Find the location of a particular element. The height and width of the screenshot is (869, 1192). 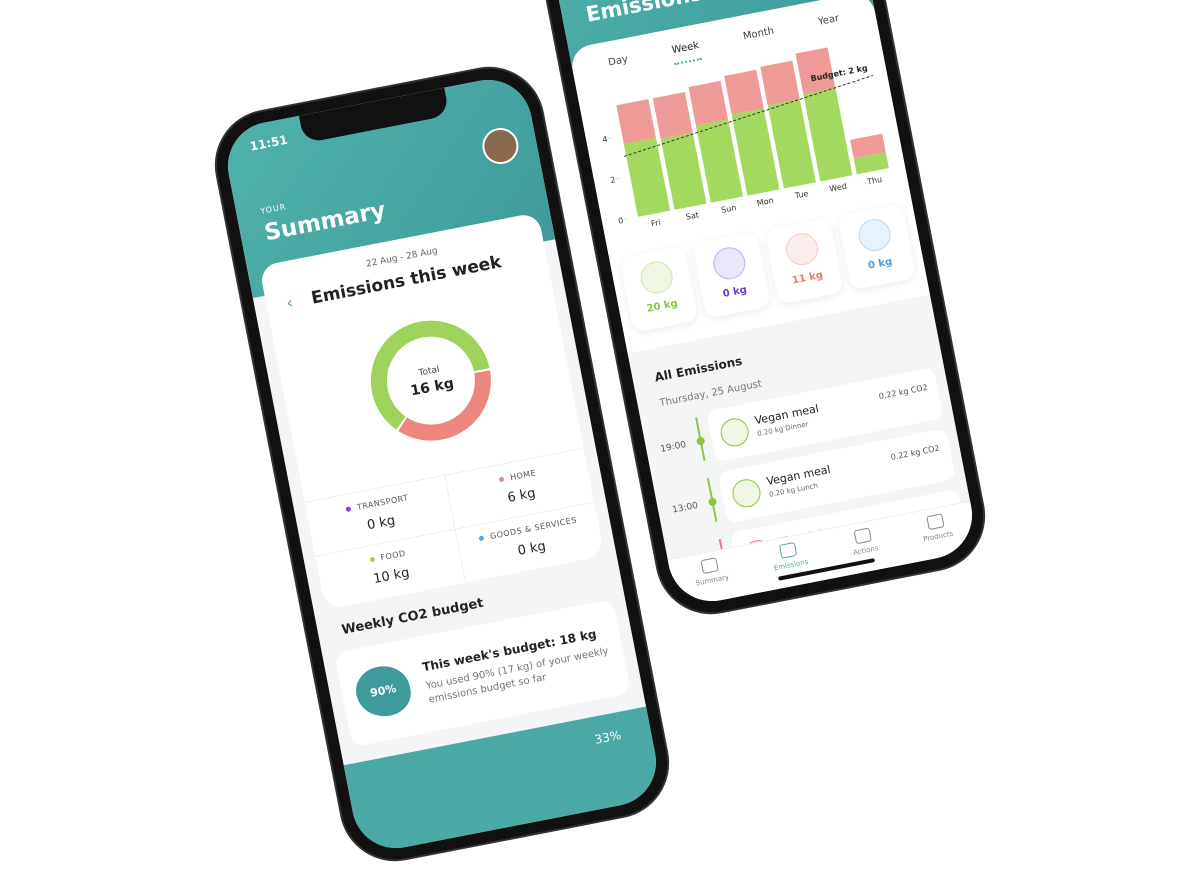

nav-label: Emissions is located at coordinates (791, 565).